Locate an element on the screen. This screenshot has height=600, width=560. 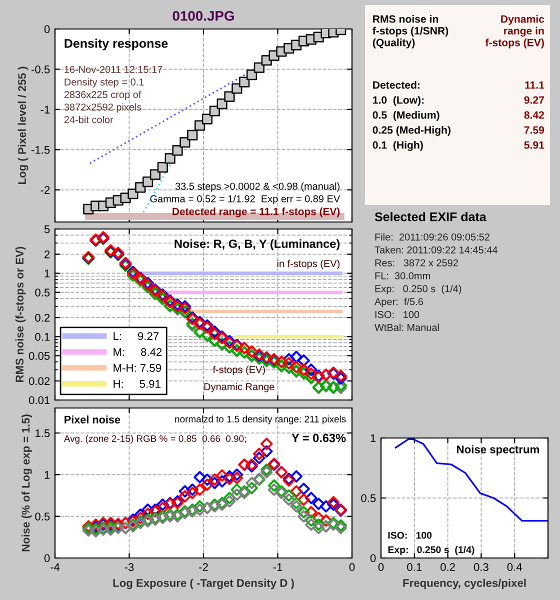
text: 5.91 is located at coordinates (534, 145).